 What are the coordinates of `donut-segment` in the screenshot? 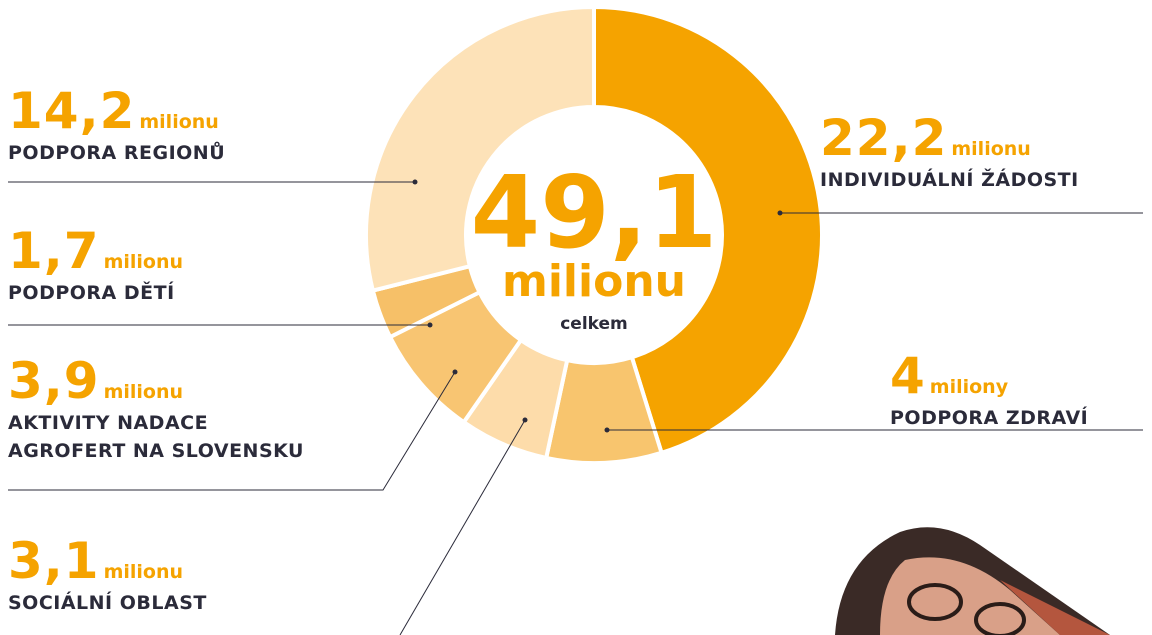 It's located at (480, 149).